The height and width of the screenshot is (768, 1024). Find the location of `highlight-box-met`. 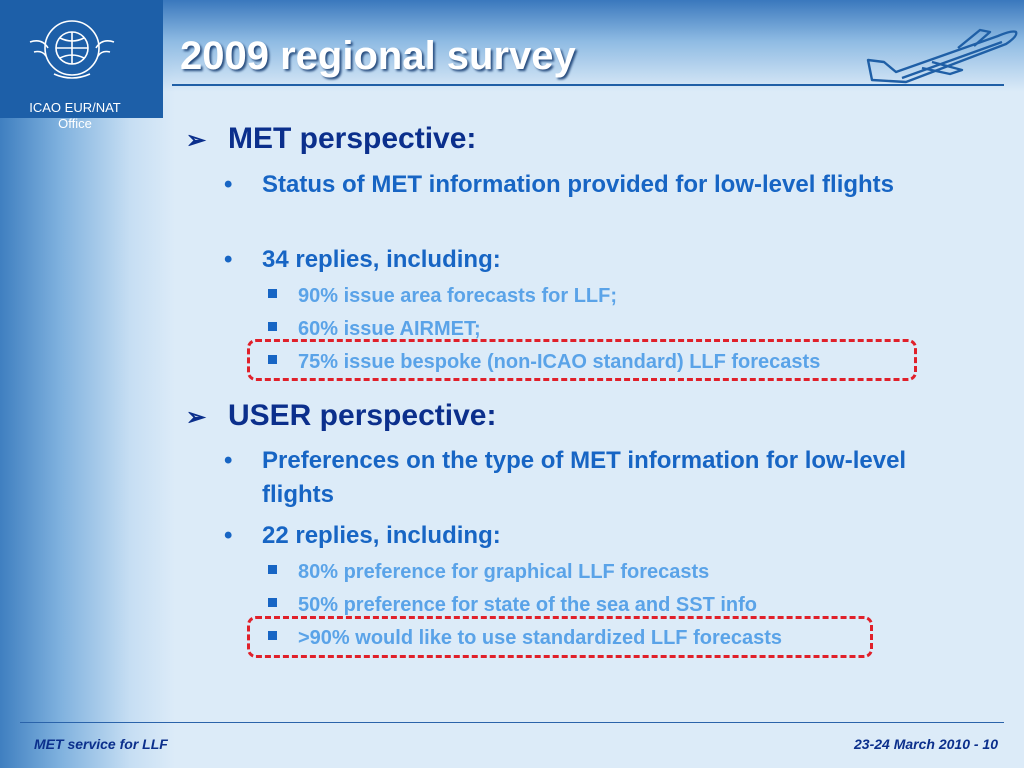

highlight-box-met is located at coordinates (582, 360).